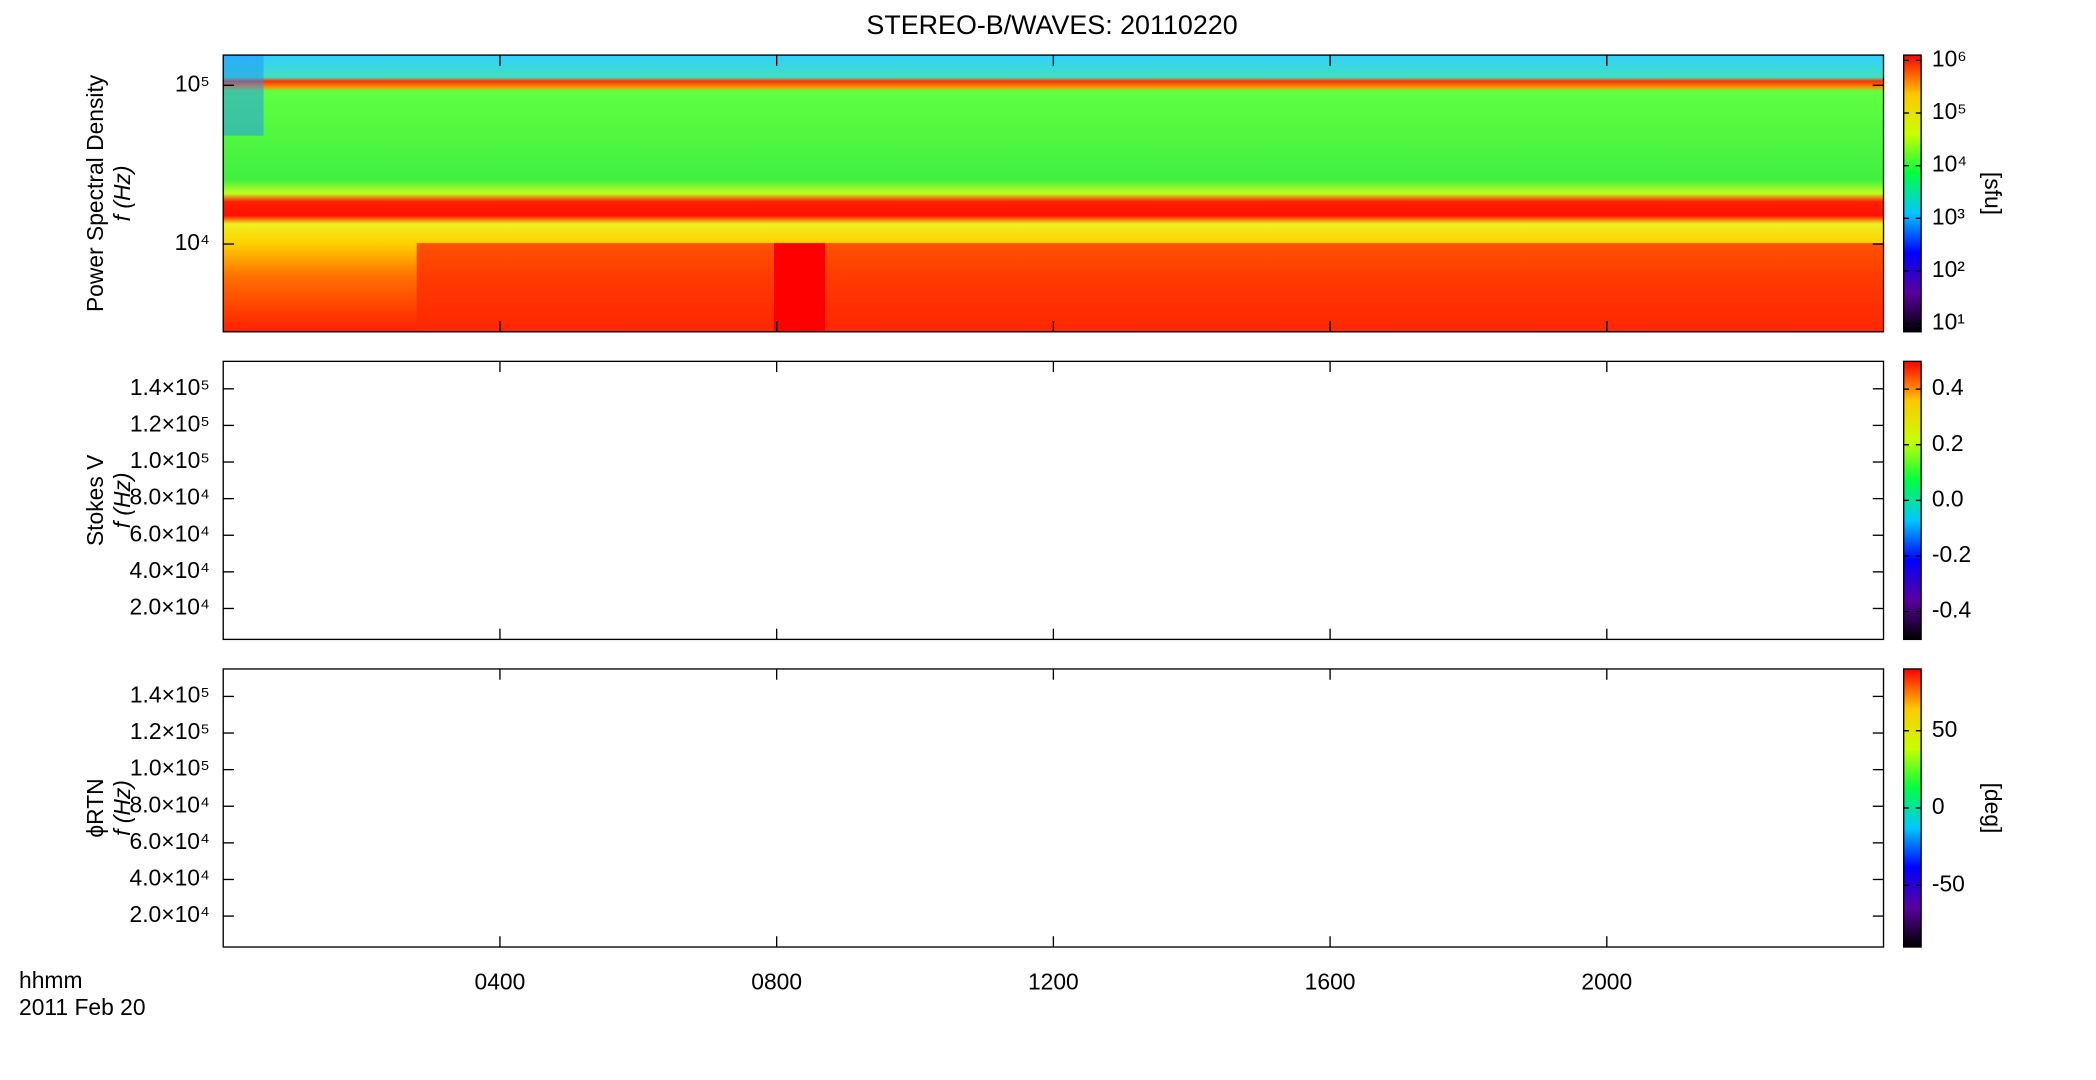  Describe the element at coordinates (1993, 808) in the screenshot. I see `colorbar-label: [deg]` at that location.